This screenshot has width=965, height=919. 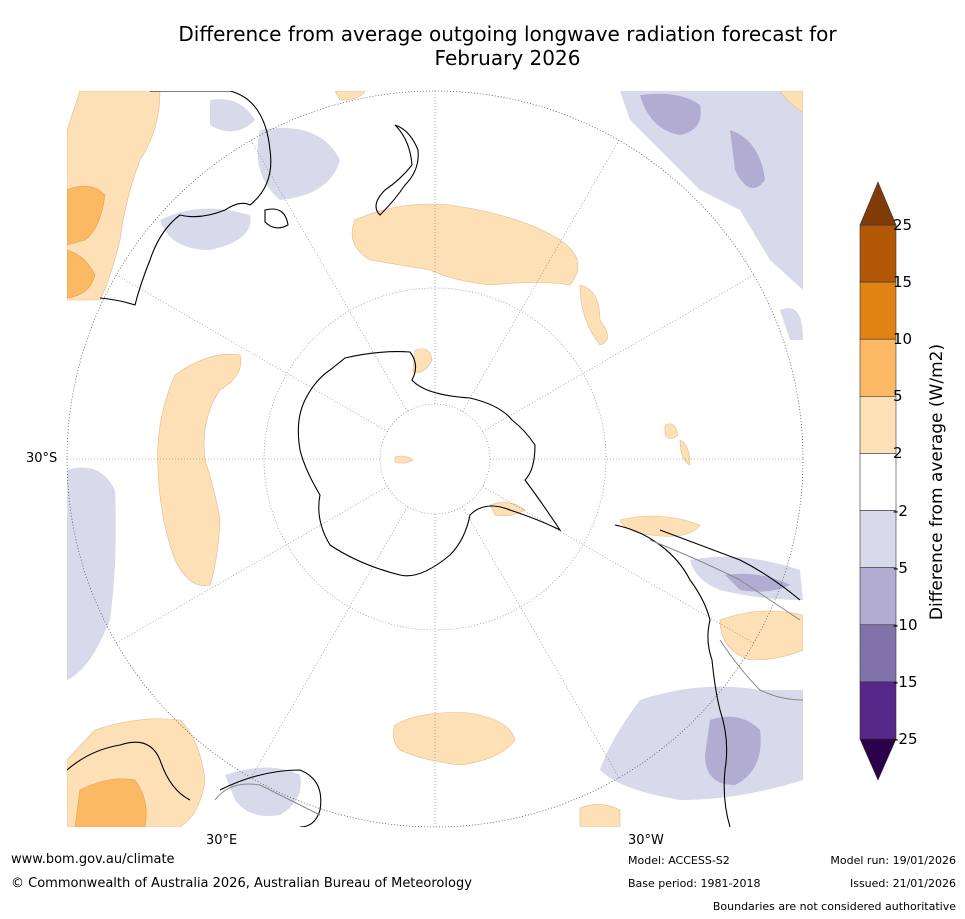 I want to click on longitude-label-30w: 30°W, so click(x=646, y=840).